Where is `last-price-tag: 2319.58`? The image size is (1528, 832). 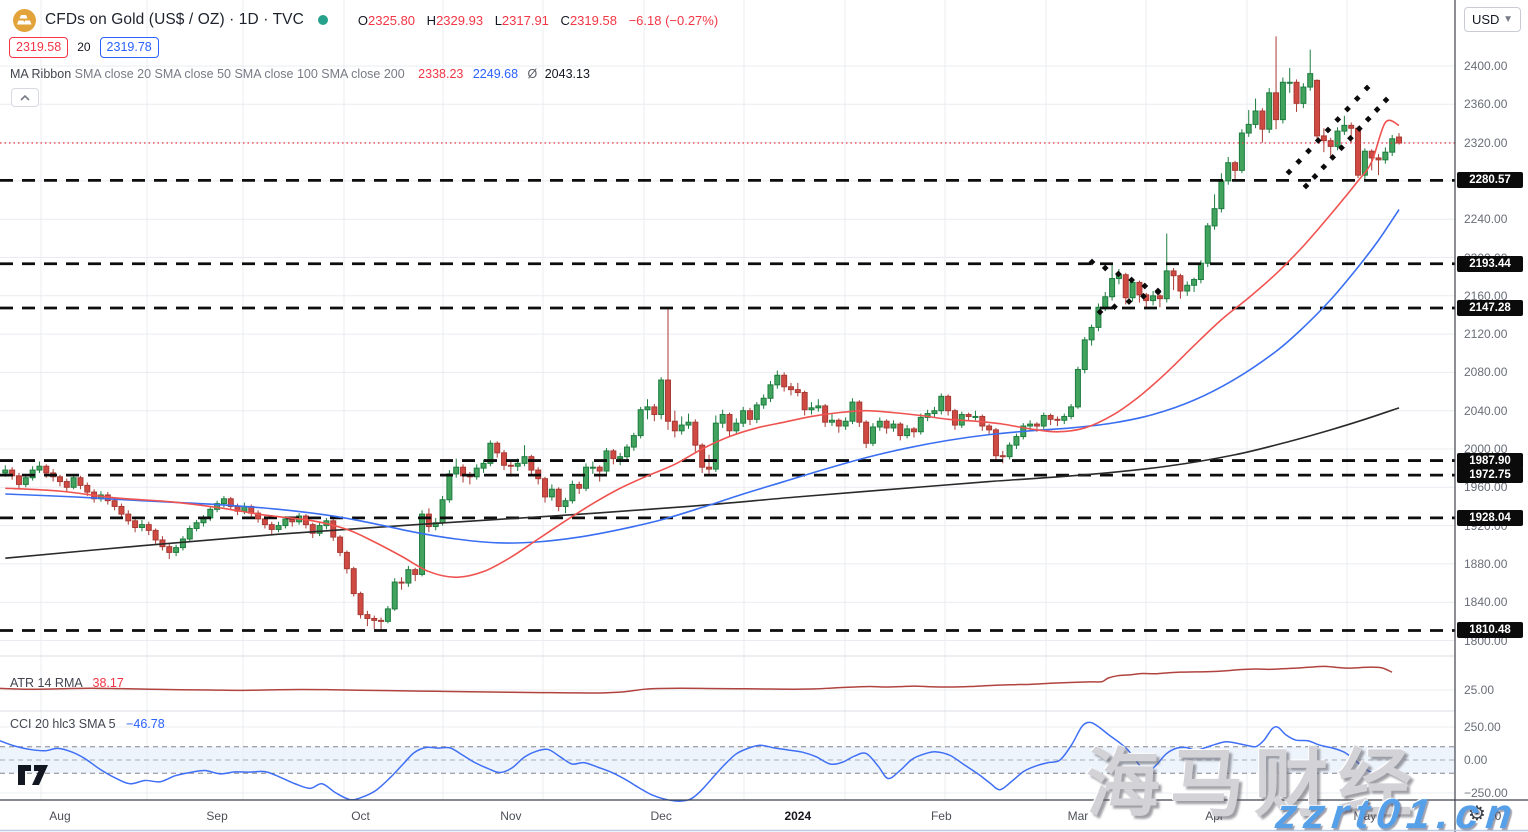
last-price-tag: 2319.58 is located at coordinates (39, 47).